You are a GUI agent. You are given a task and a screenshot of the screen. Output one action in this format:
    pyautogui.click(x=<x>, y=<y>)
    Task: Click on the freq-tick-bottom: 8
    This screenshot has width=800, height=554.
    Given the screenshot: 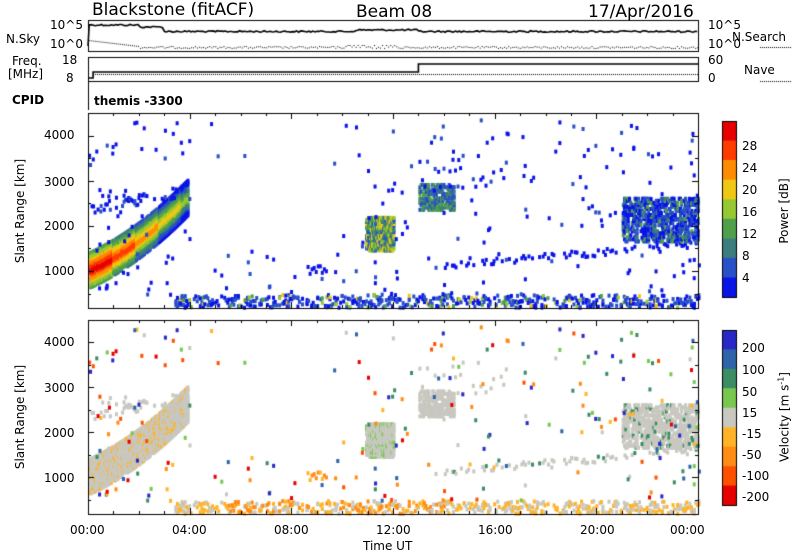 What is the action you would take?
    pyautogui.click(x=70, y=78)
    